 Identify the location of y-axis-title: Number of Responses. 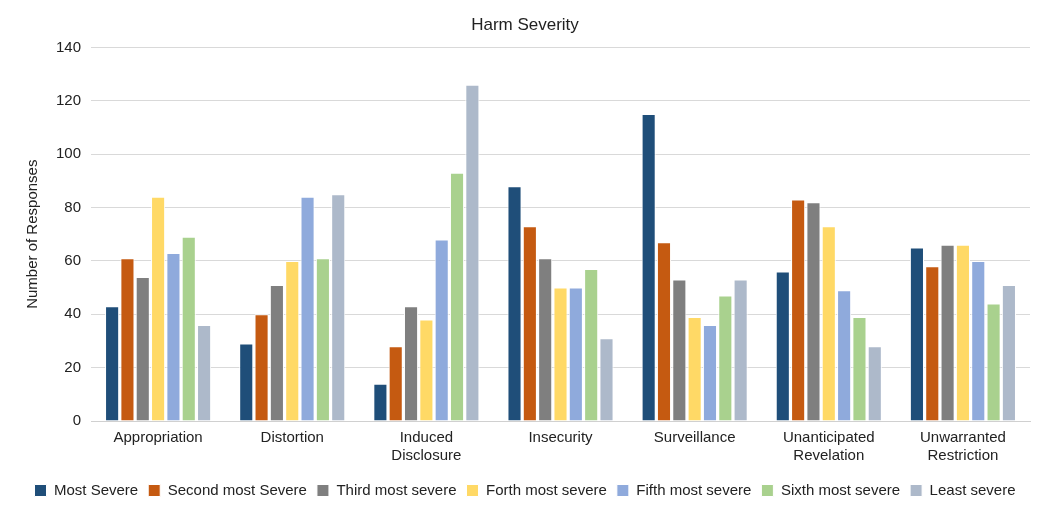
(32, 234).